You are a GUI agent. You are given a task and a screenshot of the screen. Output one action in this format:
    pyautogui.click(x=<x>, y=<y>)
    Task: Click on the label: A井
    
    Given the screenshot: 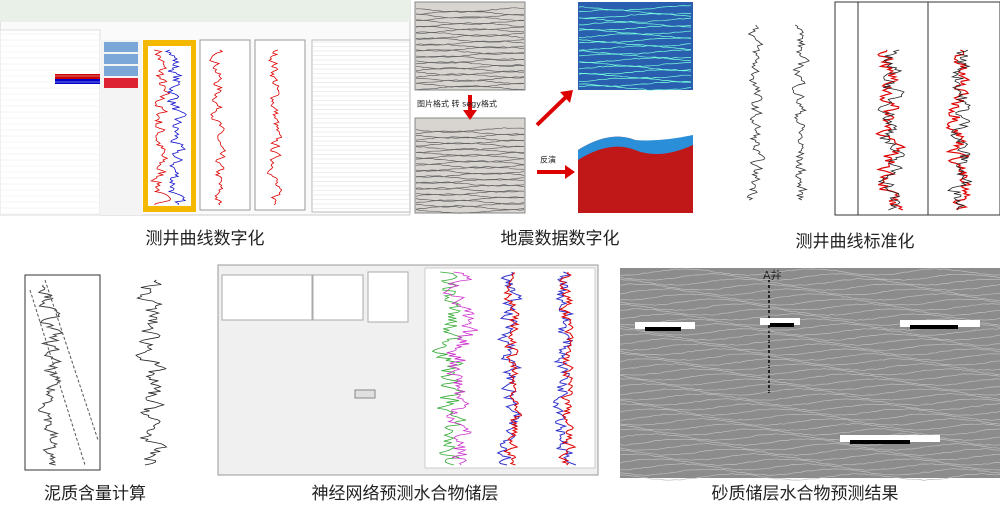 What is the action you would take?
    pyautogui.click(x=772, y=275)
    